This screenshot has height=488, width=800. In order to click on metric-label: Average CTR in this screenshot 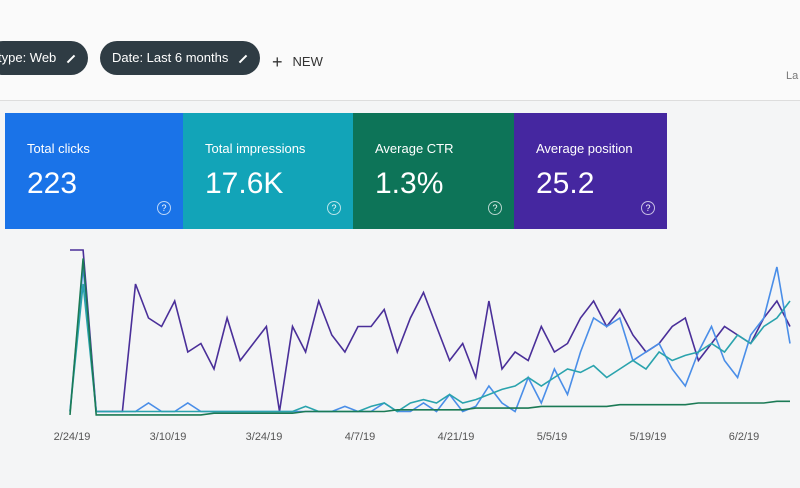, I will do `click(414, 148)`.